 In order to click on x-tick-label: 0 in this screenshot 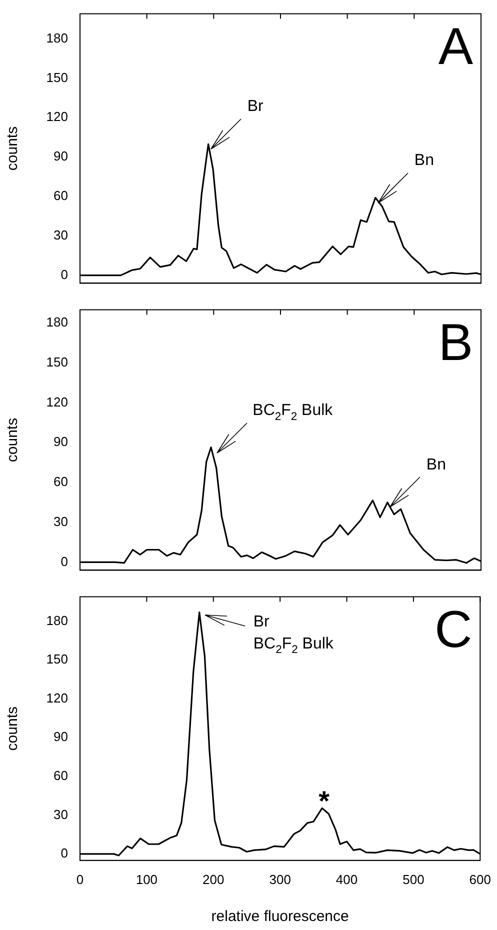, I will do `click(80, 879)`.